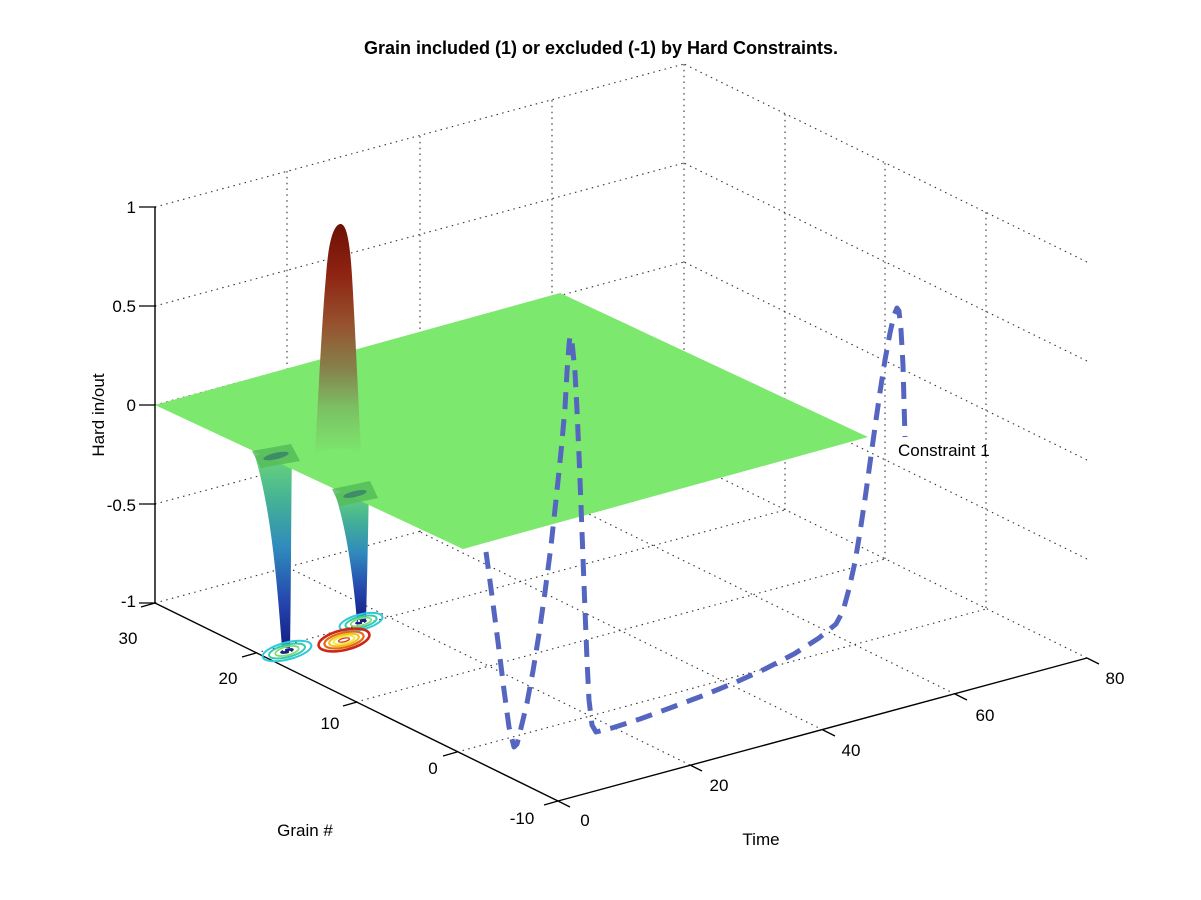 Image resolution: width=1201 pixels, height=900 pixels. Describe the element at coordinates (338, 338) in the screenshot. I see `peak-spike` at that location.